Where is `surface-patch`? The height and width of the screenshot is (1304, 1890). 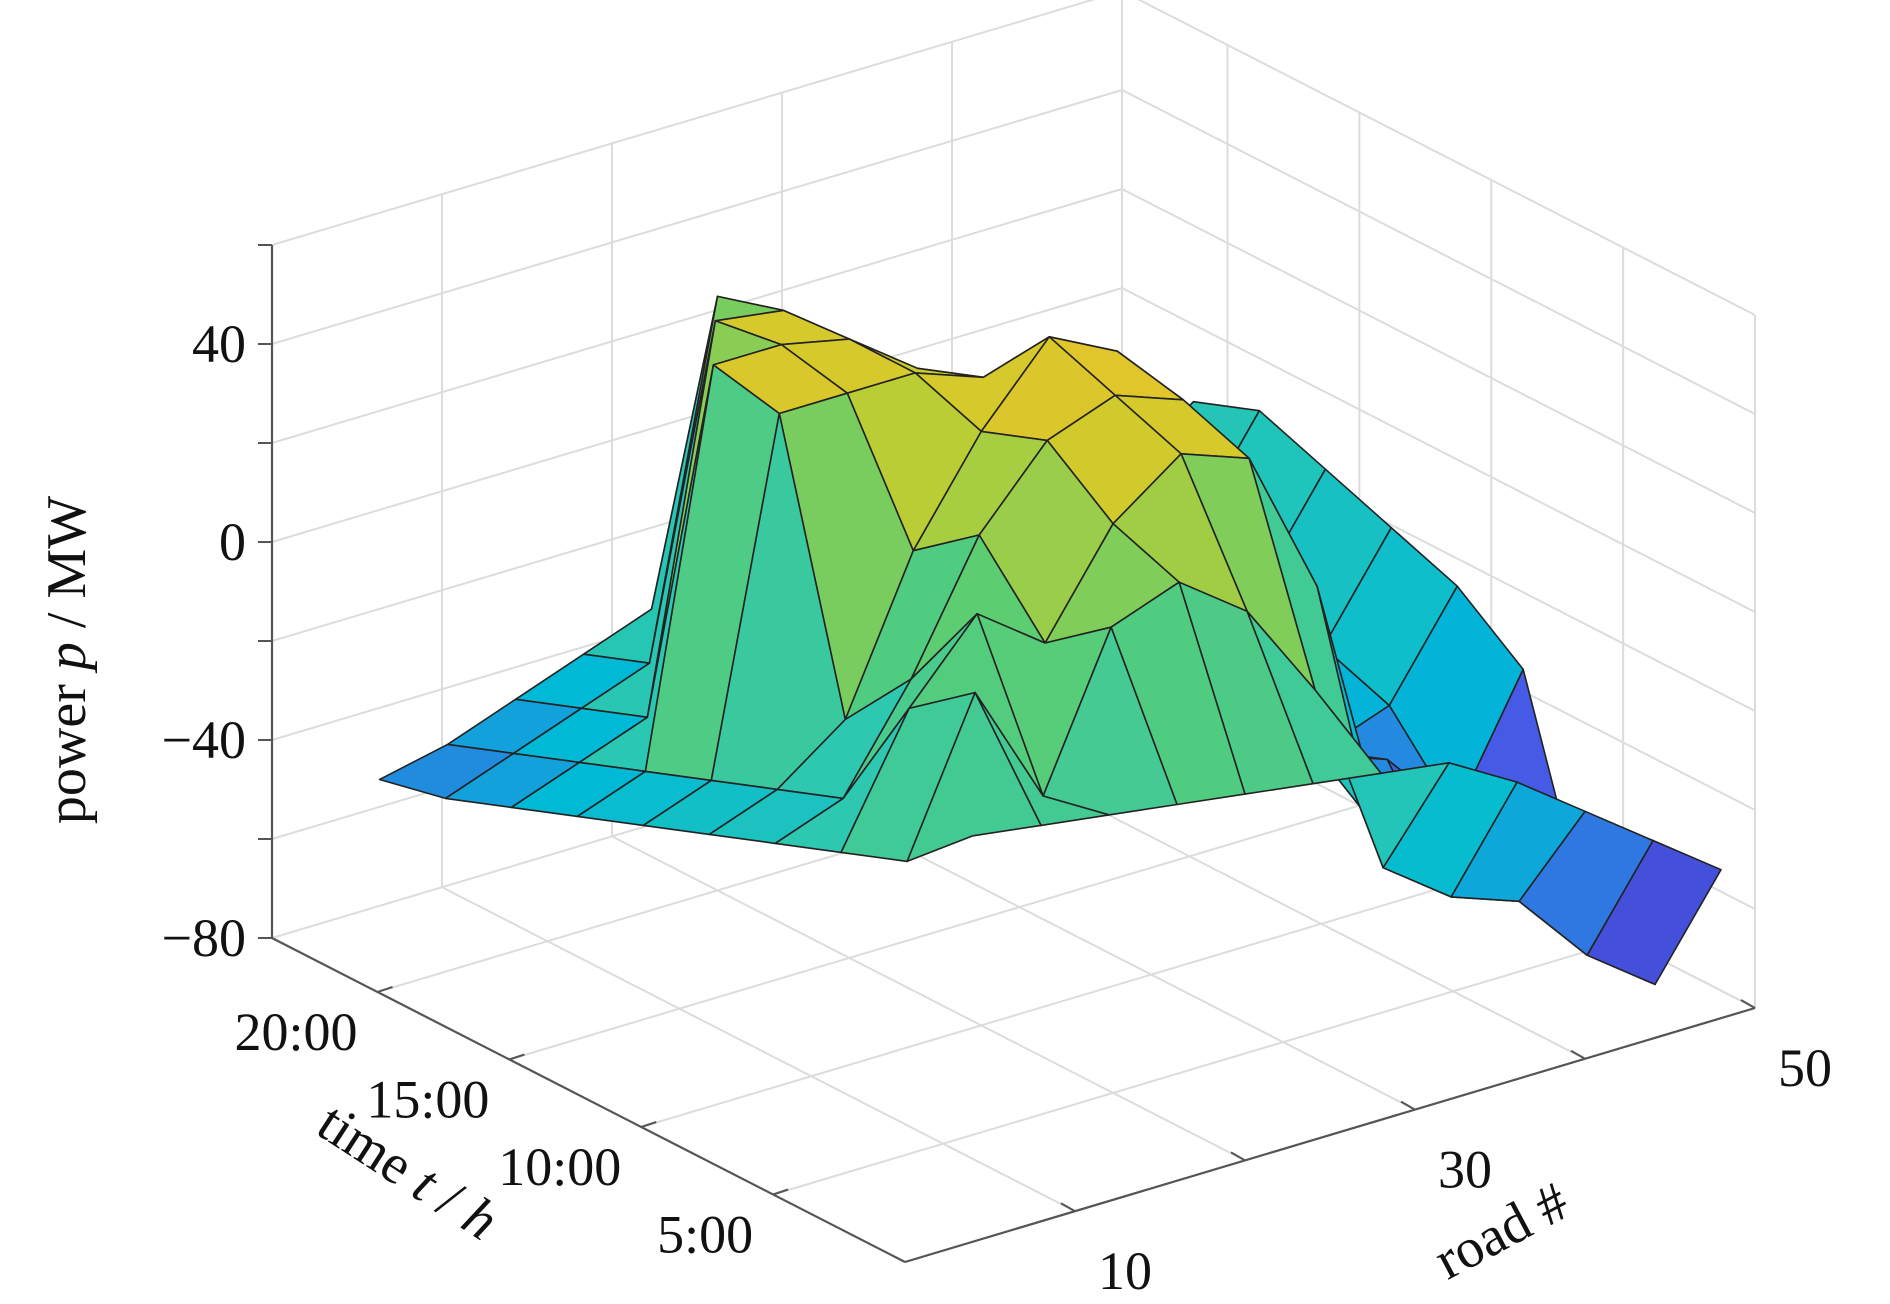 surface-patch is located at coordinates (974, 777).